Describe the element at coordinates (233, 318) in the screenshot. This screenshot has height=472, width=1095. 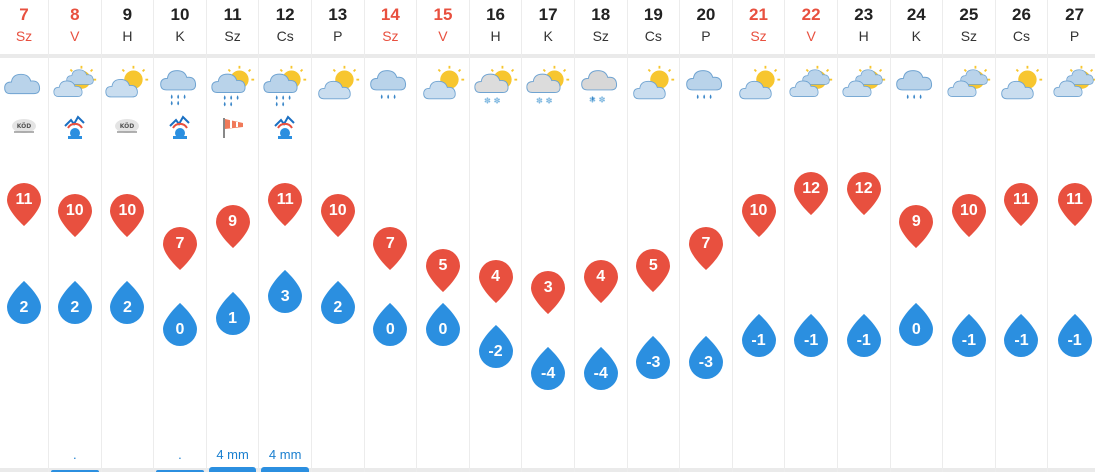
I see `min-temp-value: 1` at that location.